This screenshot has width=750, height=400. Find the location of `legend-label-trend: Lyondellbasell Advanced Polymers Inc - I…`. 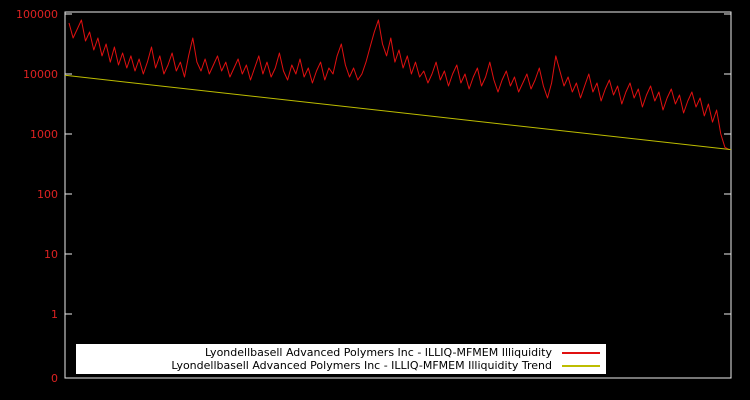

legend-label-trend: Lyondellbasell Advanced Polymers Inc - I… is located at coordinates (361, 365).